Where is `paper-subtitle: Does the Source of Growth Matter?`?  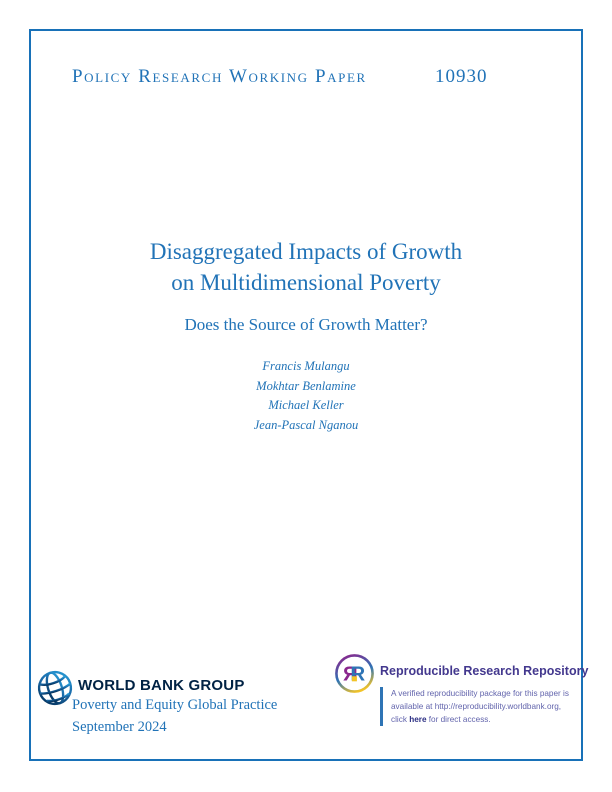
paper-subtitle: Does the Source of Growth Matter? is located at coordinates (306, 324).